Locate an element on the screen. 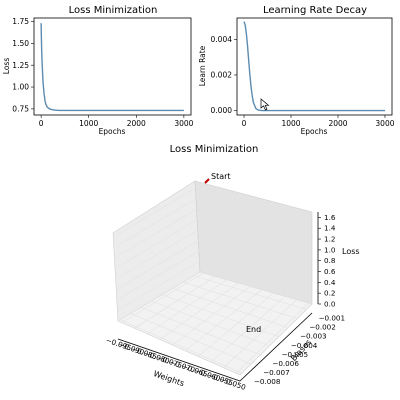  loss-tick-label: 0.0 is located at coordinates (330, 304).